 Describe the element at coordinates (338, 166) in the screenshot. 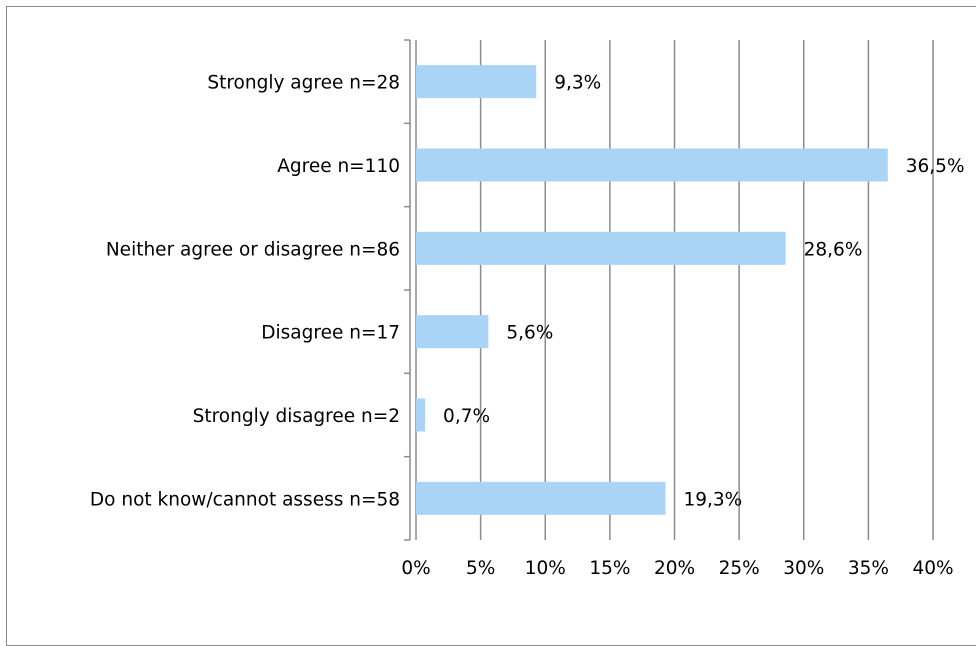

I see `category-label: Agree n=110` at that location.